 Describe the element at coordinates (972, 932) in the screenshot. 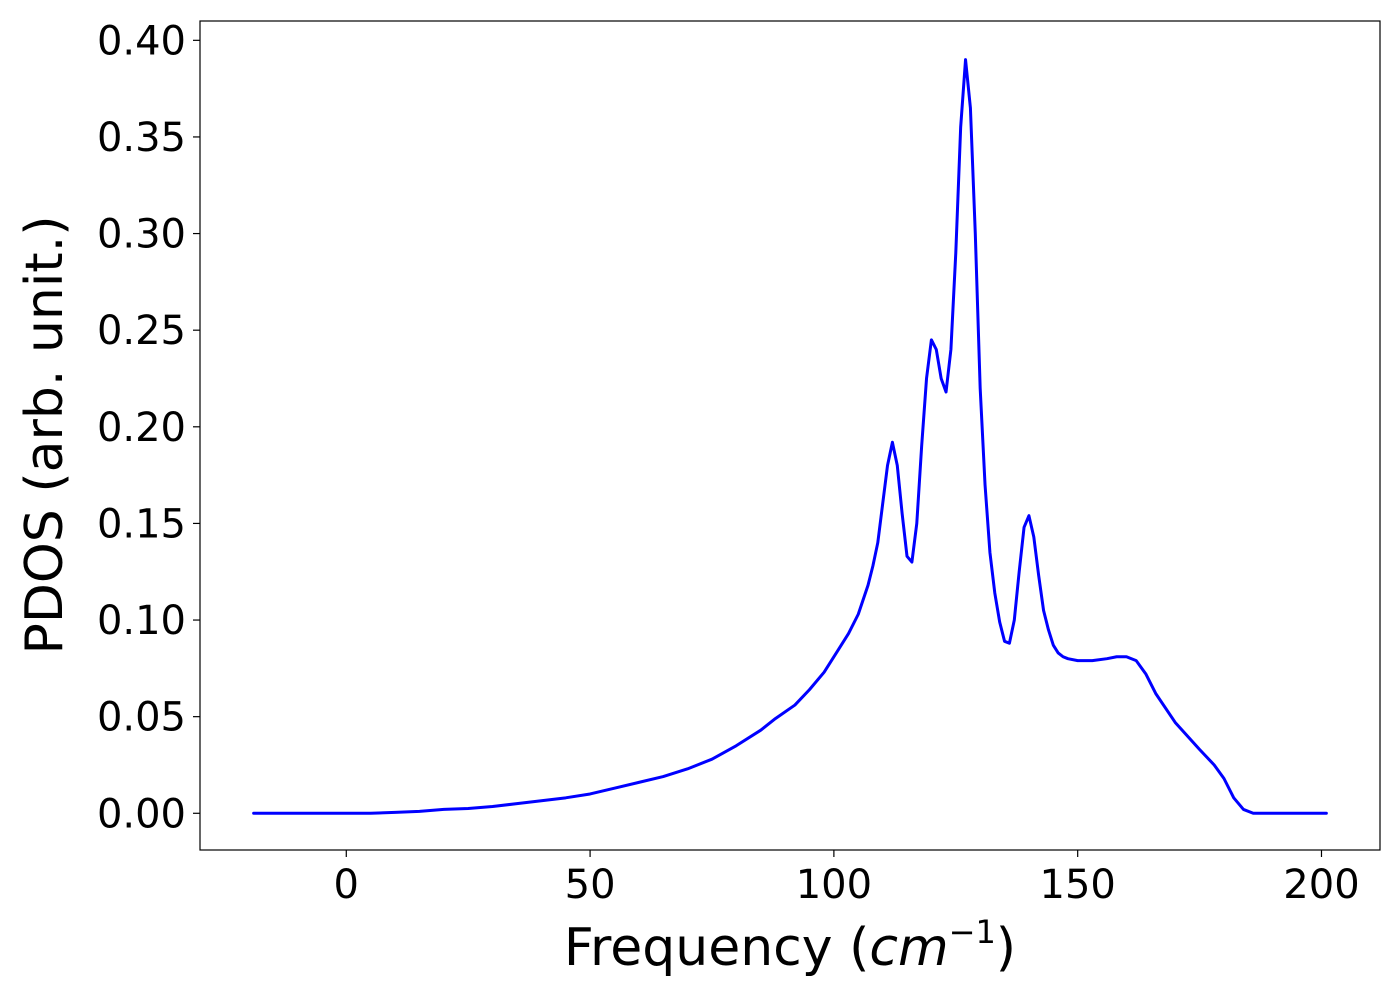

I see `x-axis-unit-exponent: −1` at that location.